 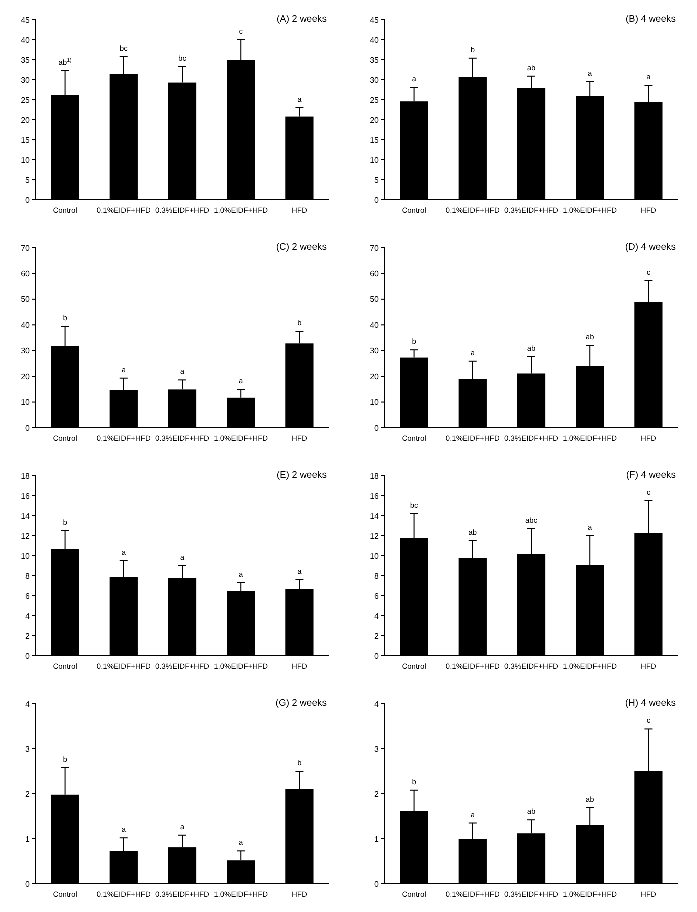 I want to click on chart-title: (F) 4 weeks, so click(x=651, y=475).